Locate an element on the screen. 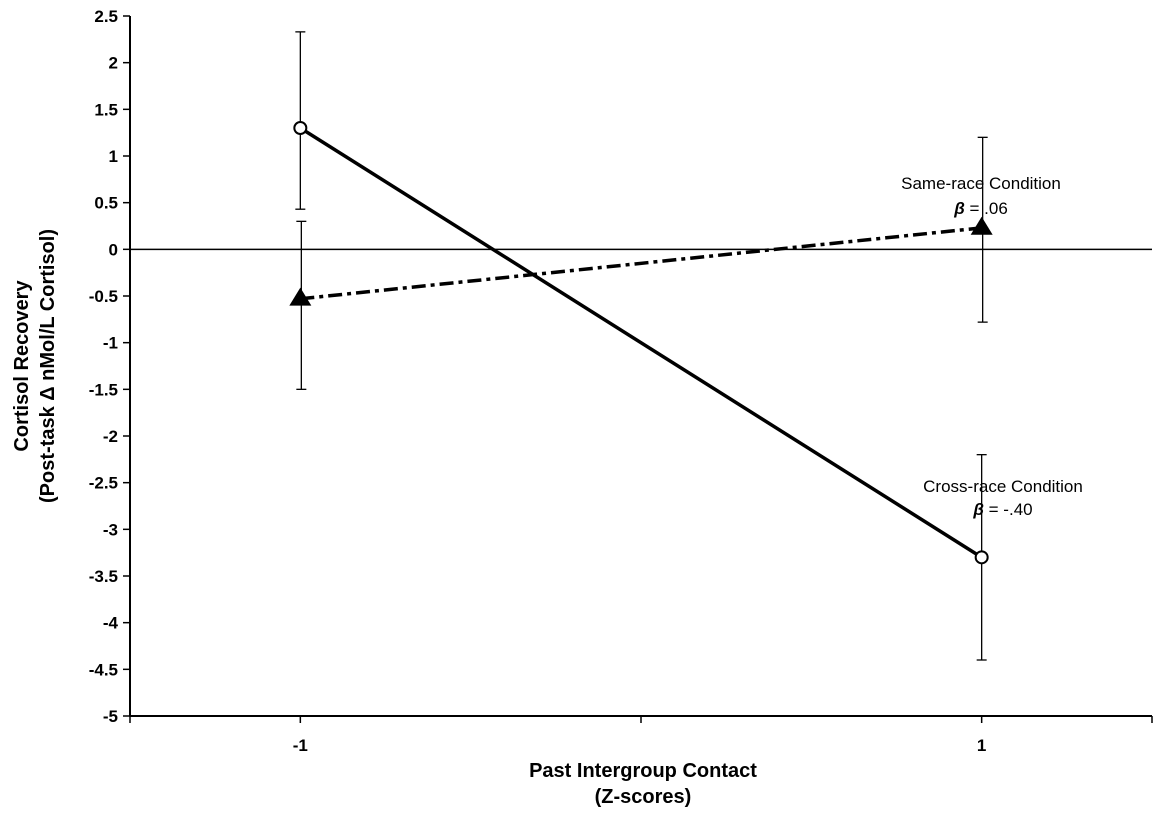  x-tick-label: 1 is located at coordinates (981, 745).